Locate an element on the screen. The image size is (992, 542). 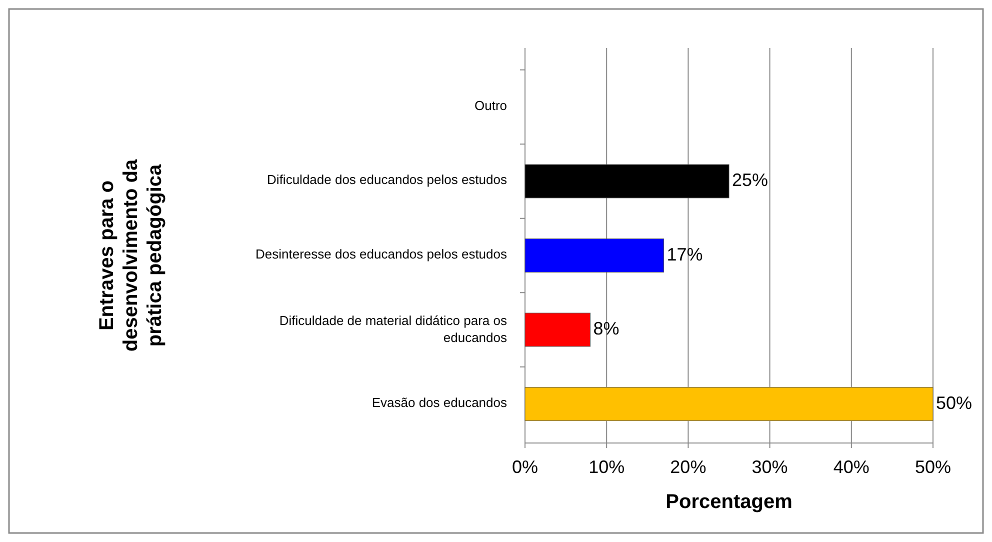
y-axis-title: Entraves para o desenvolvimento da prática pedagógica is located at coordinates (131, 255).